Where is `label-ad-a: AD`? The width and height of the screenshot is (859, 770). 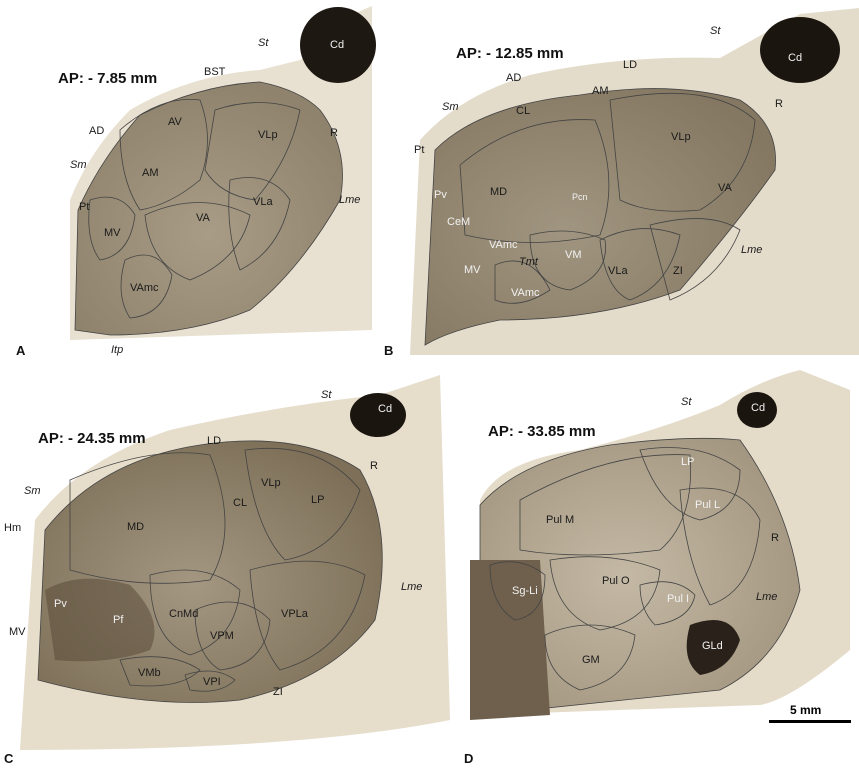
label-ad-a: AD is located at coordinates (97, 131).